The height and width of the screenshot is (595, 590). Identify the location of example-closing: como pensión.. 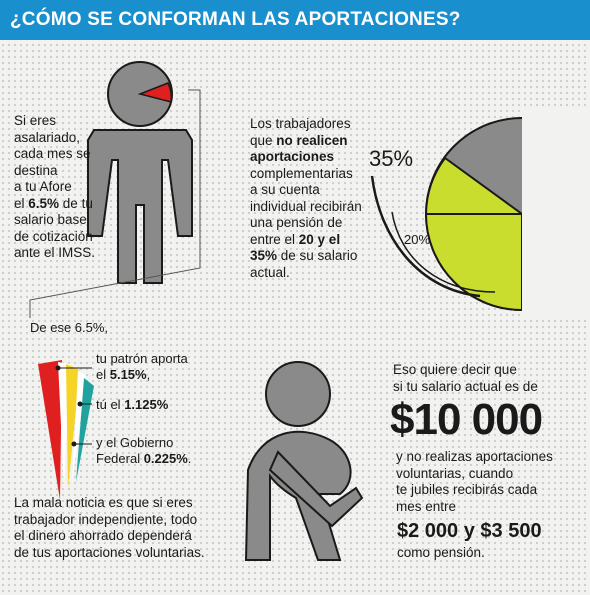
(441, 552).